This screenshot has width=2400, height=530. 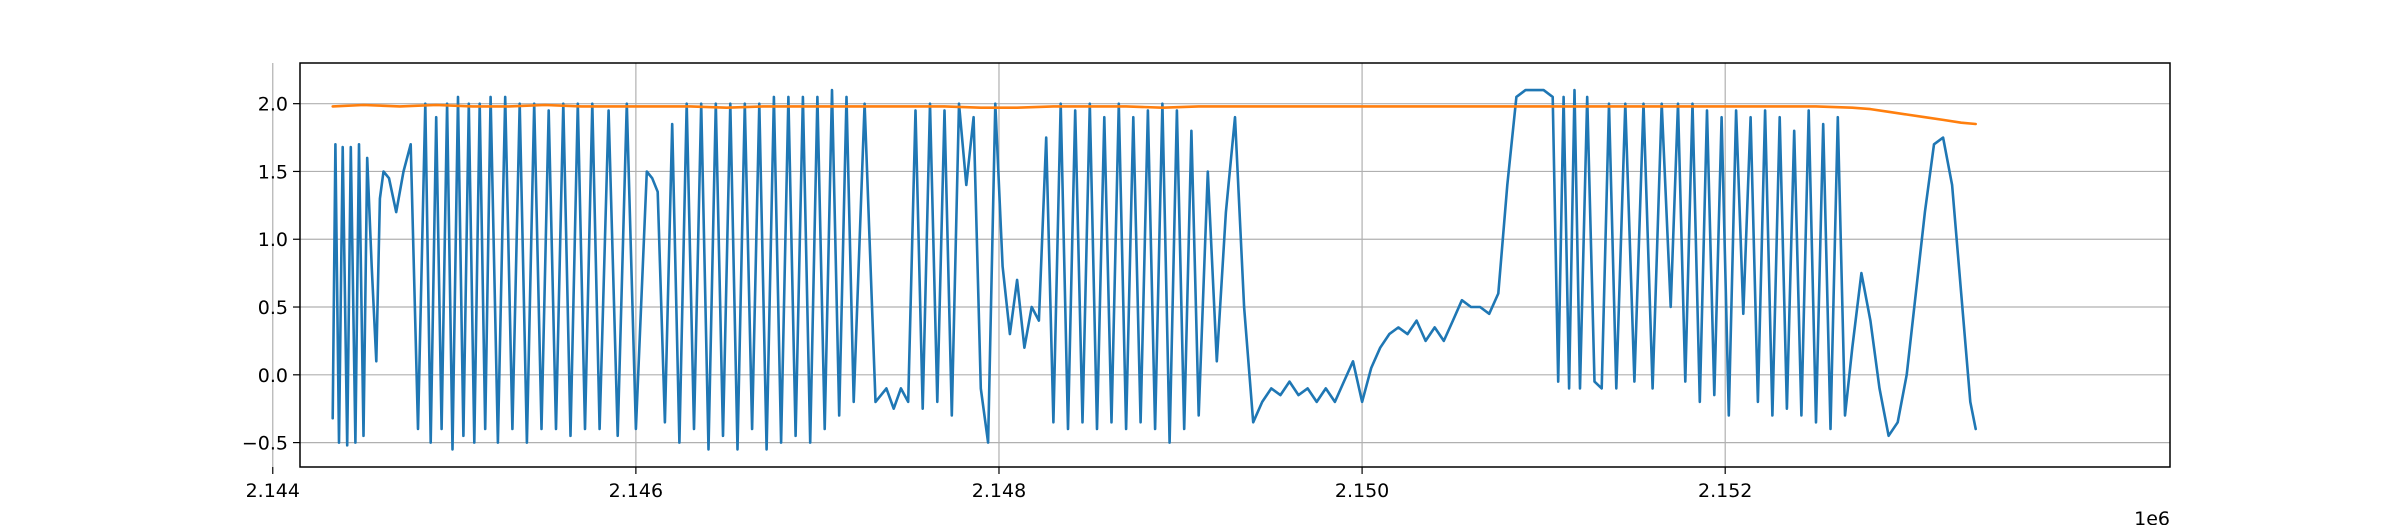 I want to click on y-tick-label: 1.5, so click(x=273, y=172).